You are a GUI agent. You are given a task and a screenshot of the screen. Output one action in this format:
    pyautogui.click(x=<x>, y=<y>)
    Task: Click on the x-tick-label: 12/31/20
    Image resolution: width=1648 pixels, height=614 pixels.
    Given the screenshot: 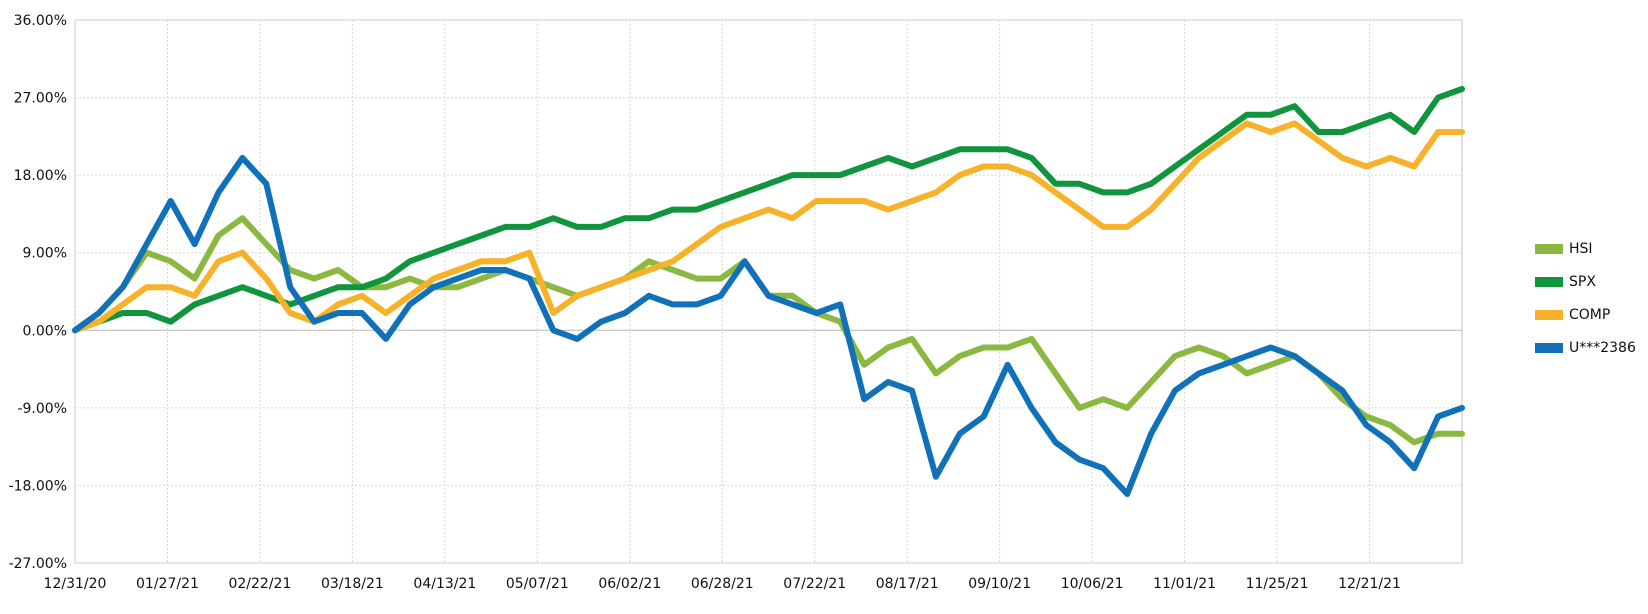 What is the action you would take?
    pyautogui.click(x=75, y=584)
    